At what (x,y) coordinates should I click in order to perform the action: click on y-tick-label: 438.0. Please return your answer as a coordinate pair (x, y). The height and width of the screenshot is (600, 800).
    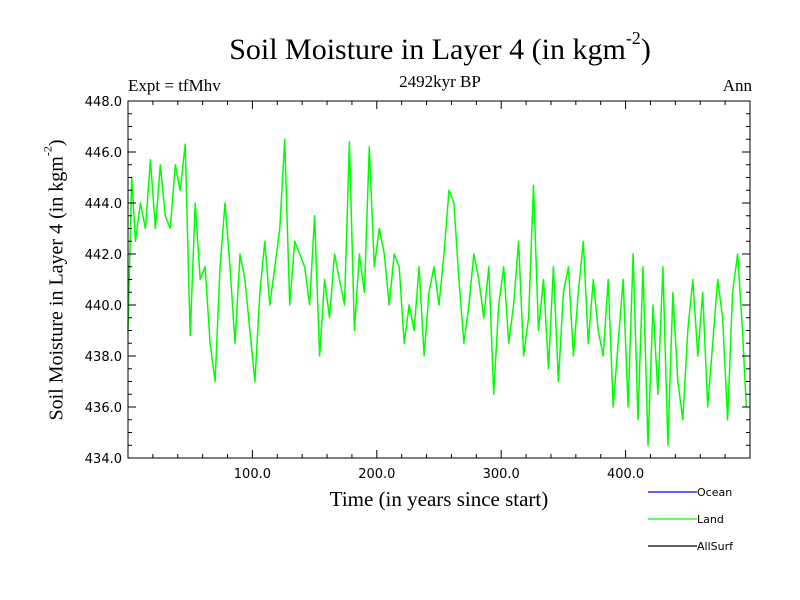
    Looking at the image, I should click on (103, 357).